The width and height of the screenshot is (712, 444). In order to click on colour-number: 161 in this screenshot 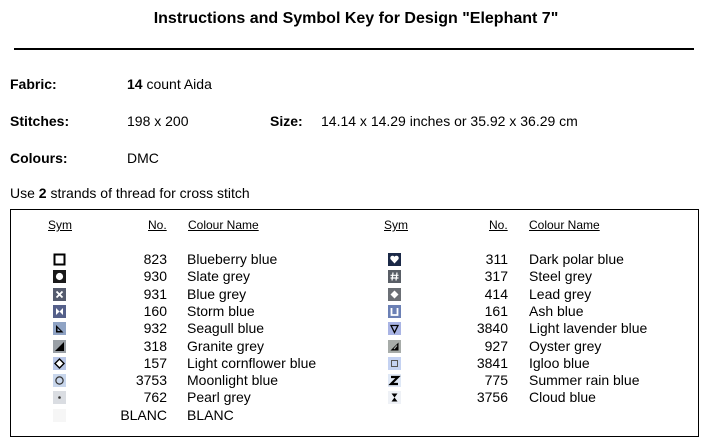, I will do `click(496, 310)`.